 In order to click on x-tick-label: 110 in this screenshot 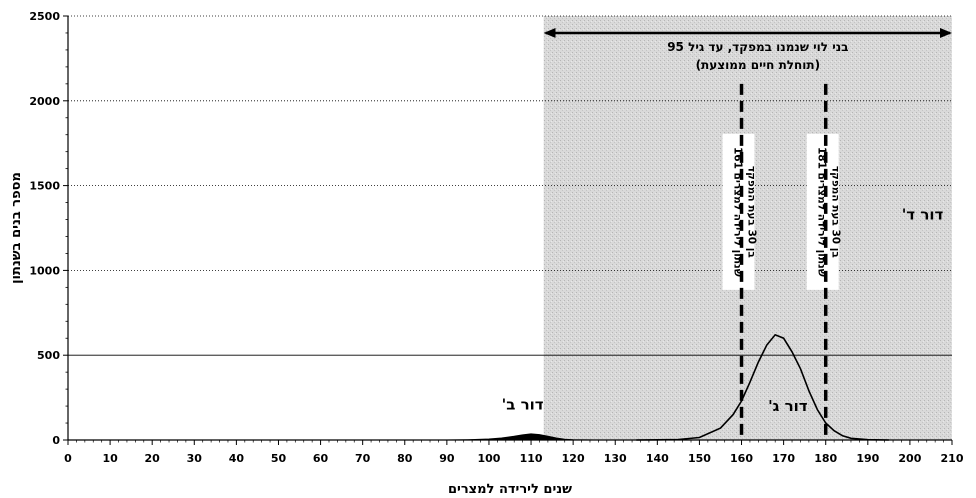, I will do `click(531, 458)`.